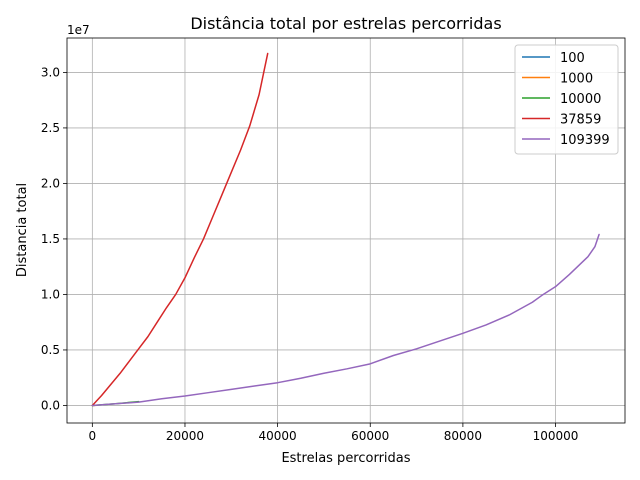 This screenshot has height=480, width=640. I want to click on y-axis-label: Distancia total, so click(22, 230).